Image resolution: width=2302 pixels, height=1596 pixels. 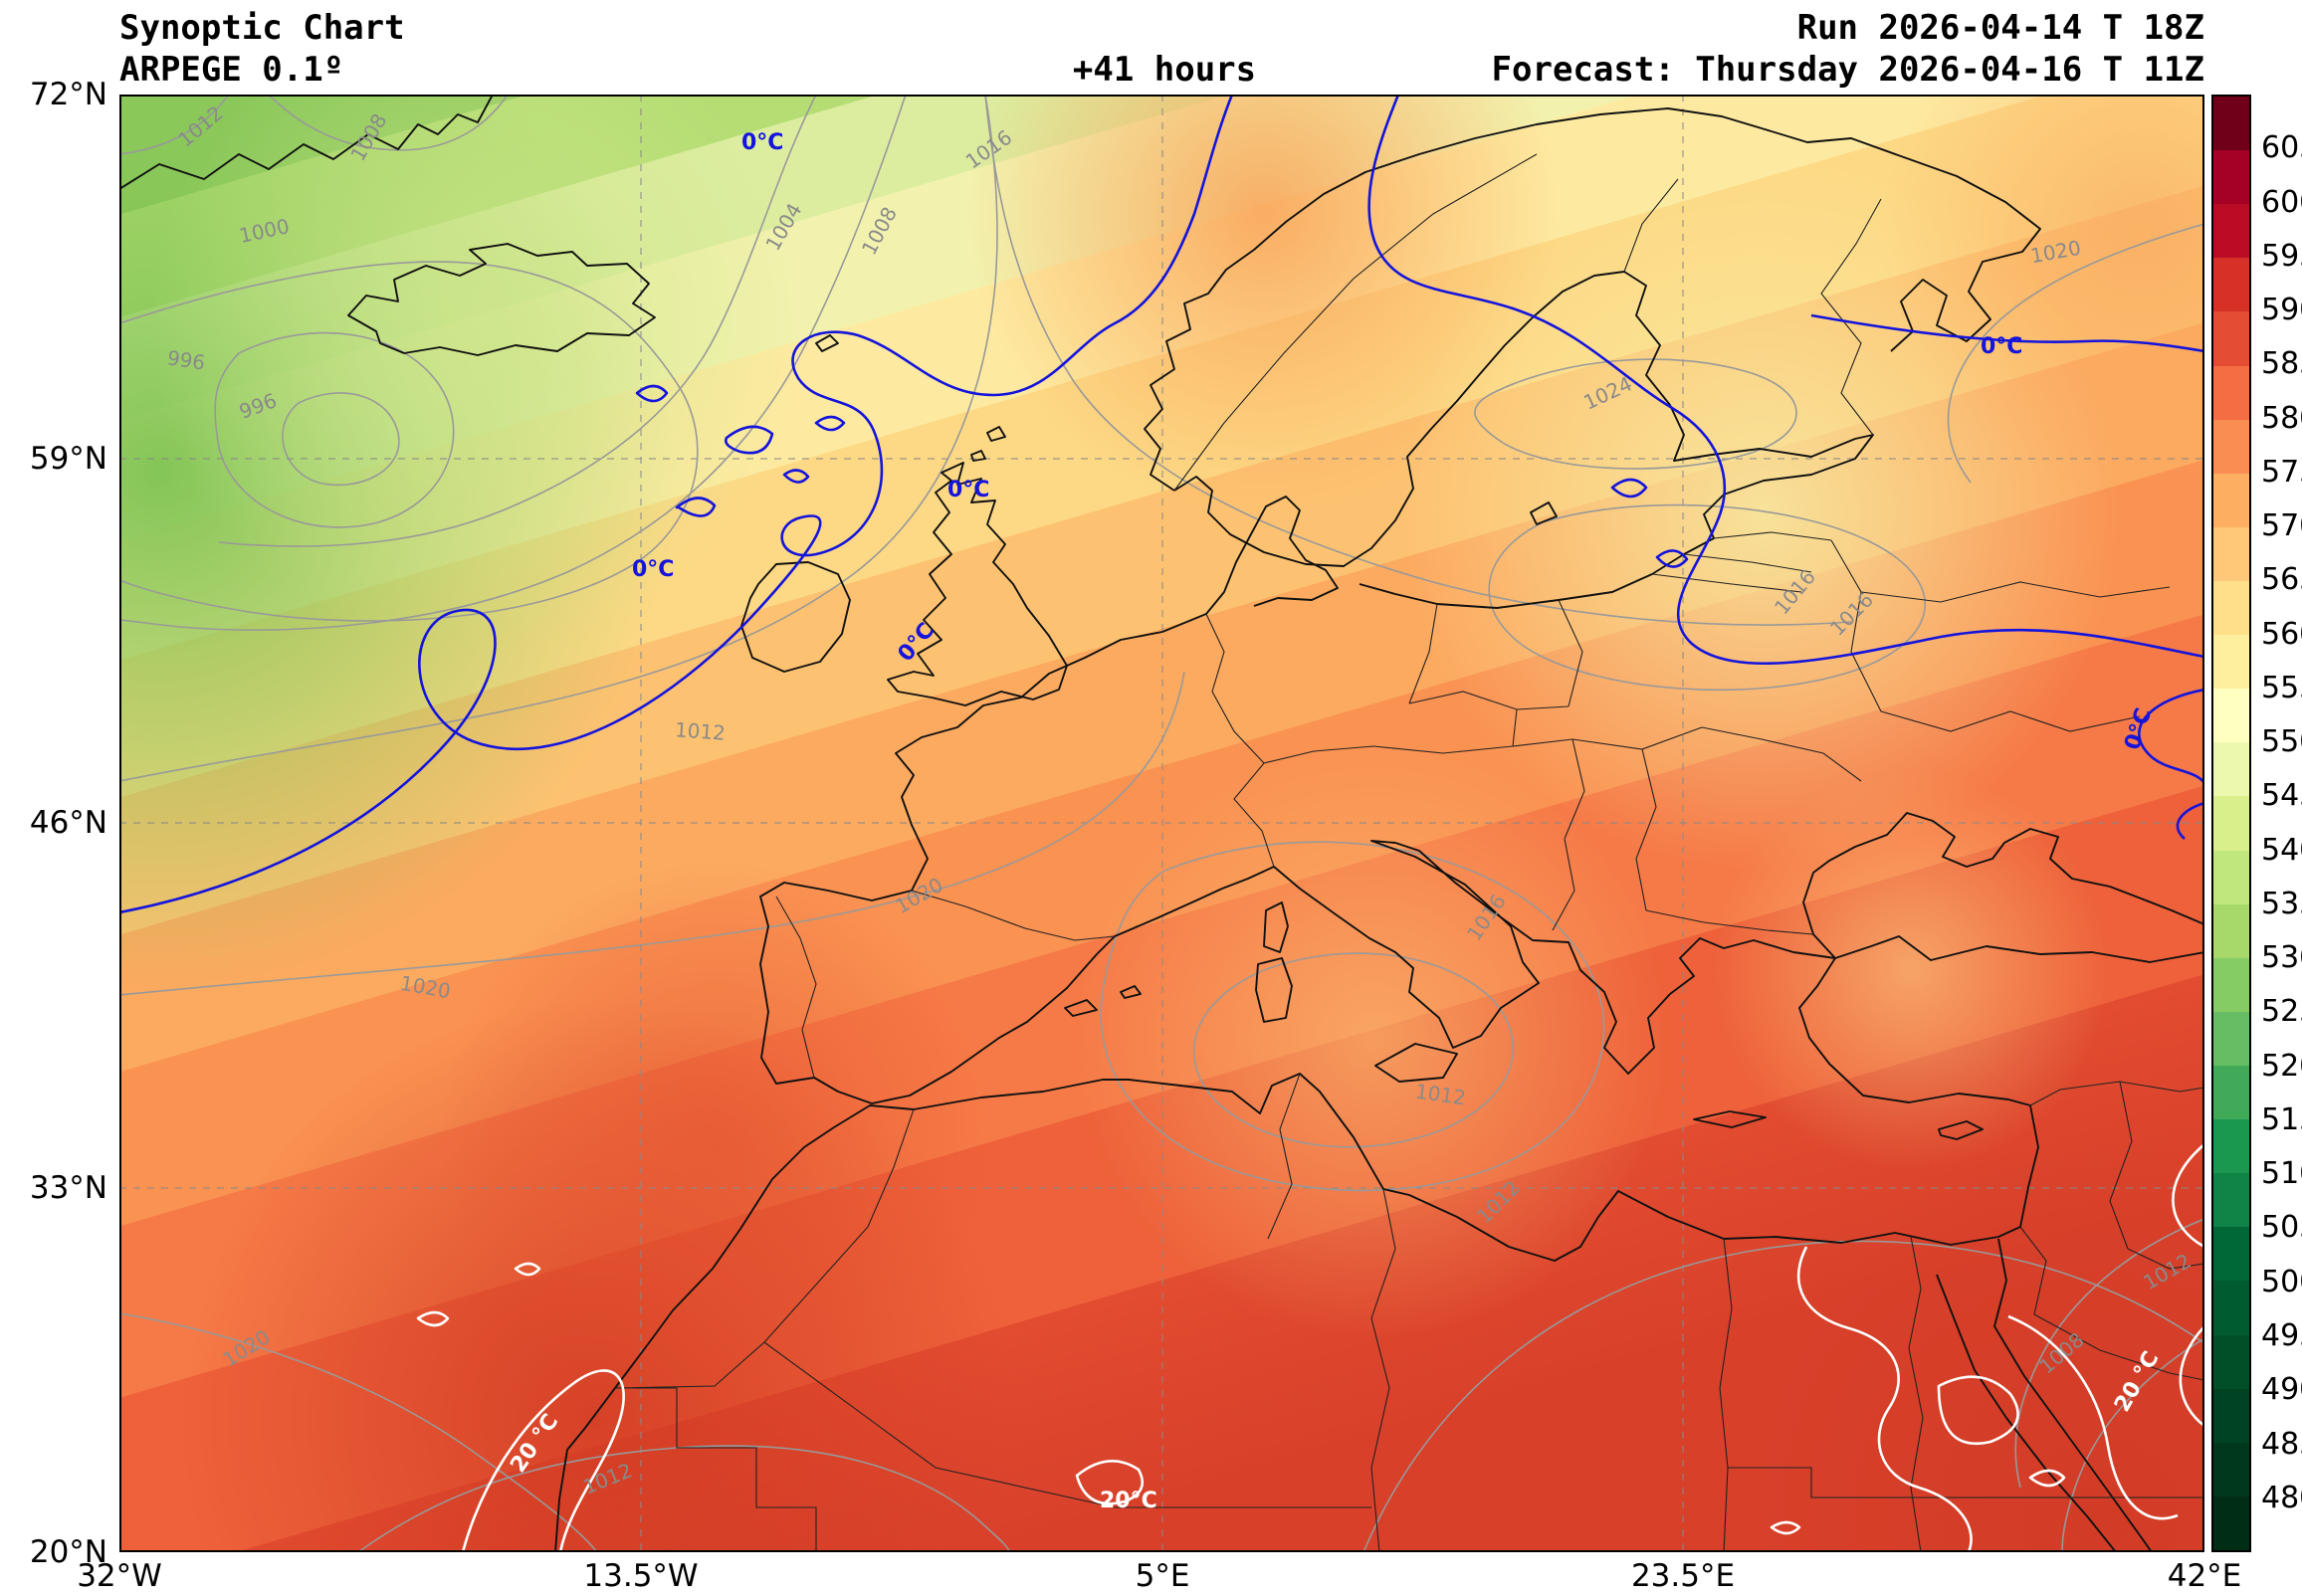 What do you see at coordinates (2282, 1119) in the screenshot?
I see `colorbar-tick-label: 515` at bounding box center [2282, 1119].